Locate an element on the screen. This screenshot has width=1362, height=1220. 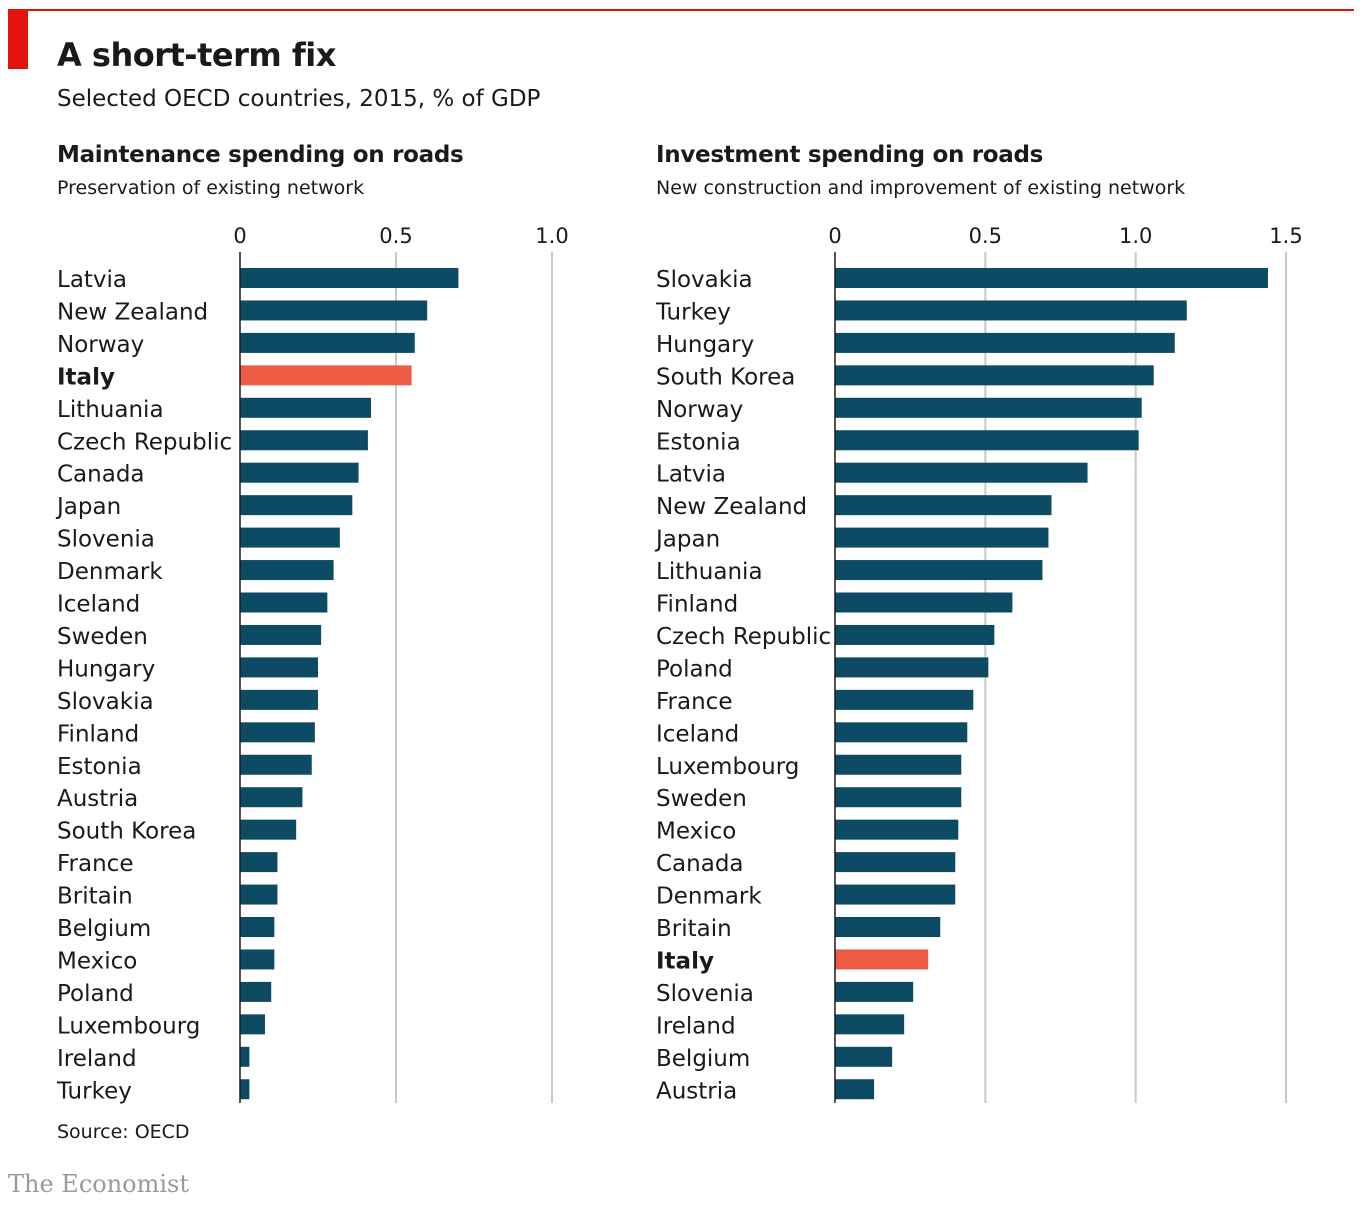
maintenance-category-label: Mexico is located at coordinates (97, 961).